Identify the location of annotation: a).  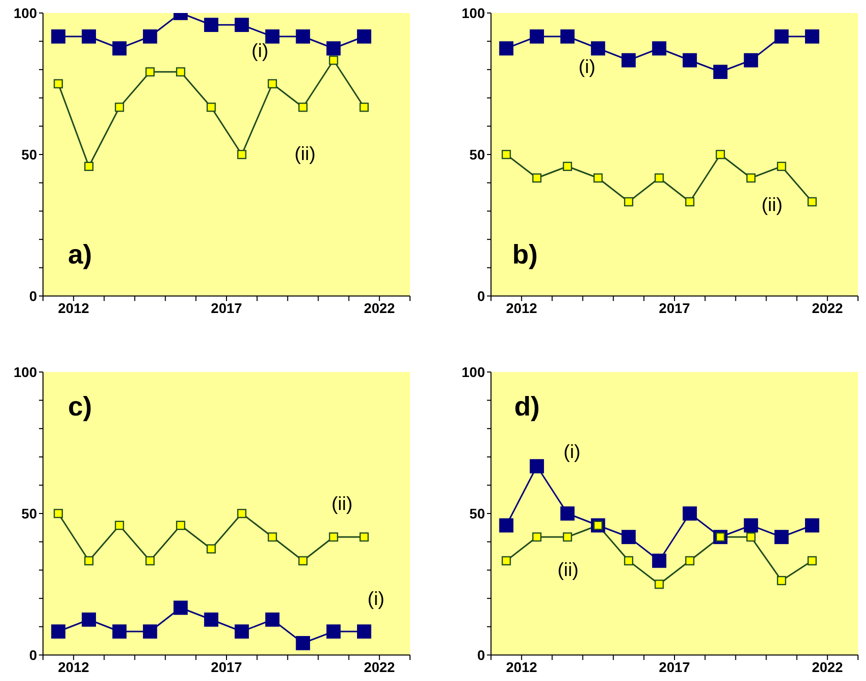
(80, 255).